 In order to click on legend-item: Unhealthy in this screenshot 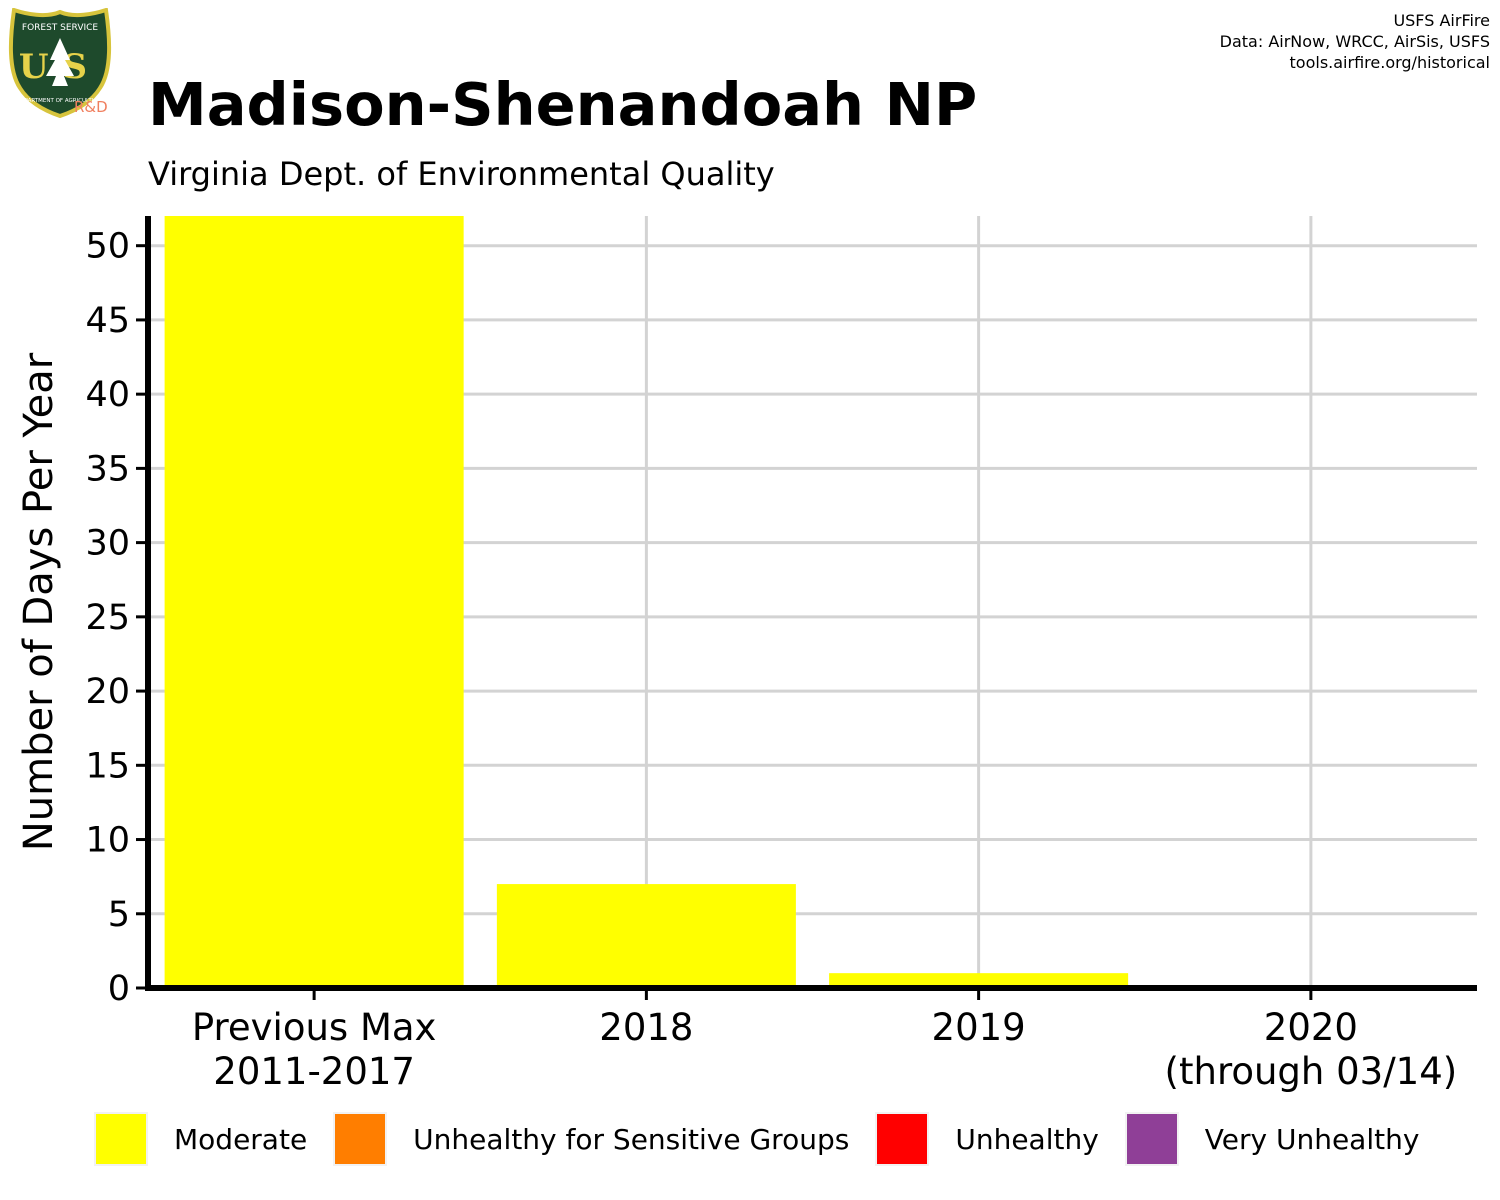, I will do `click(987, 1139)`.